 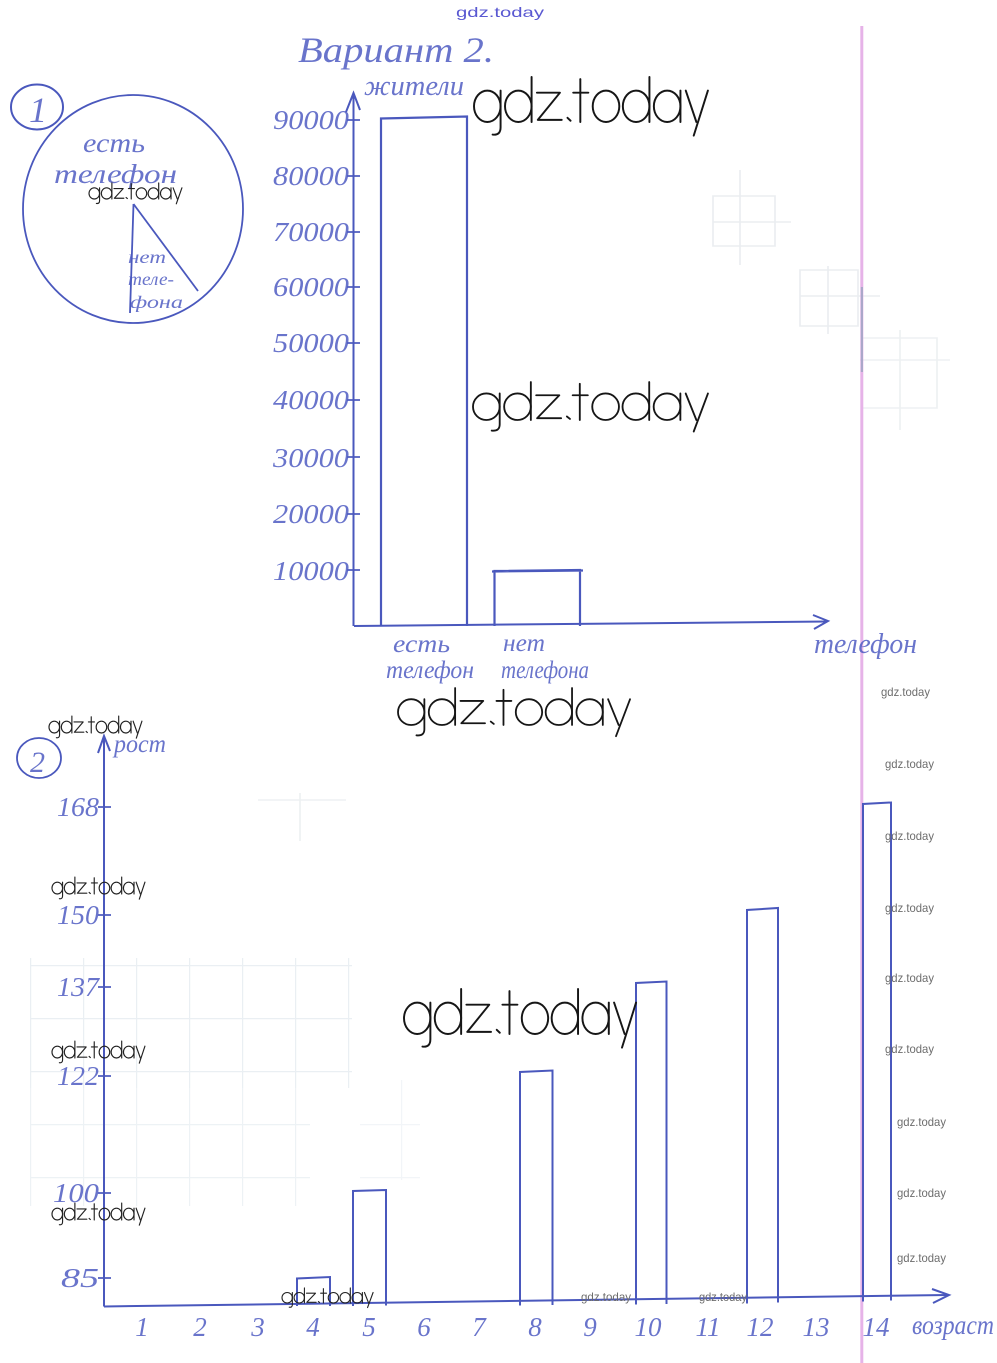 What do you see at coordinates (424, 1327) in the screenshot?
I see `svg-text: 6` at bounding box center [424, 1327].